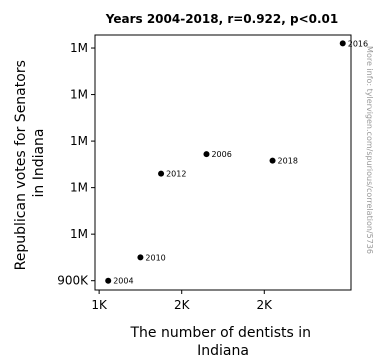 The height and width of the screenshot is (358, 375). I want to click on data-point-label: 2016, so click(358, 43).